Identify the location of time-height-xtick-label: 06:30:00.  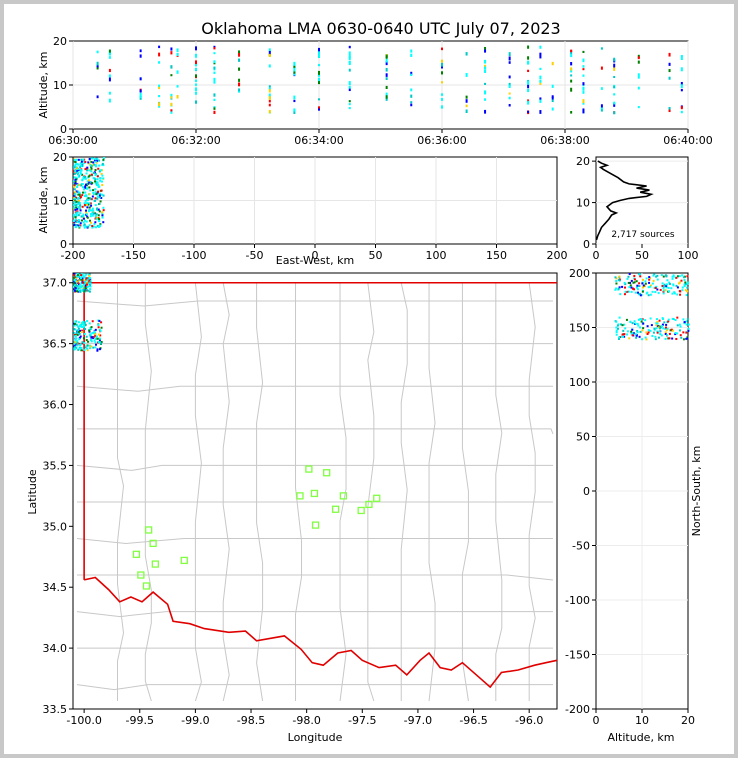
(72, 140).